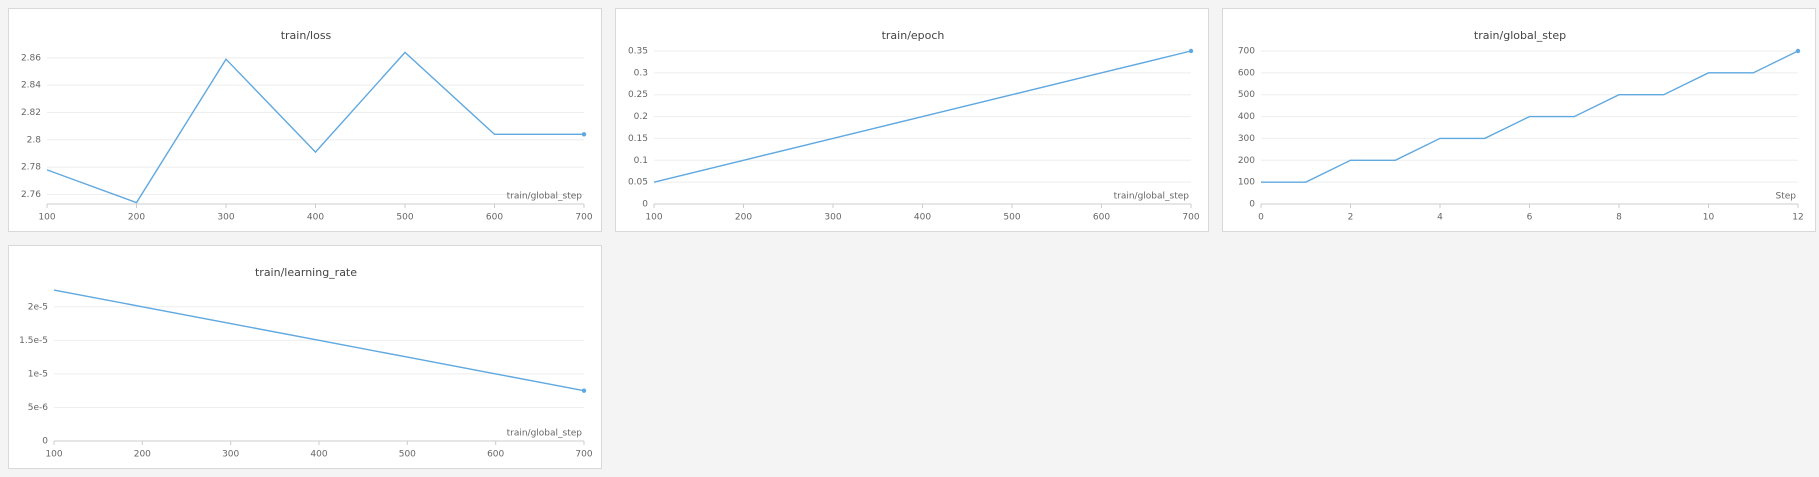 The width and height of the screenshot is (1819, 477). What do you see at coordinates (31, 168) in the screenshot?
I see `y-tick-label: 2.78` at bounding box center [31, 168].